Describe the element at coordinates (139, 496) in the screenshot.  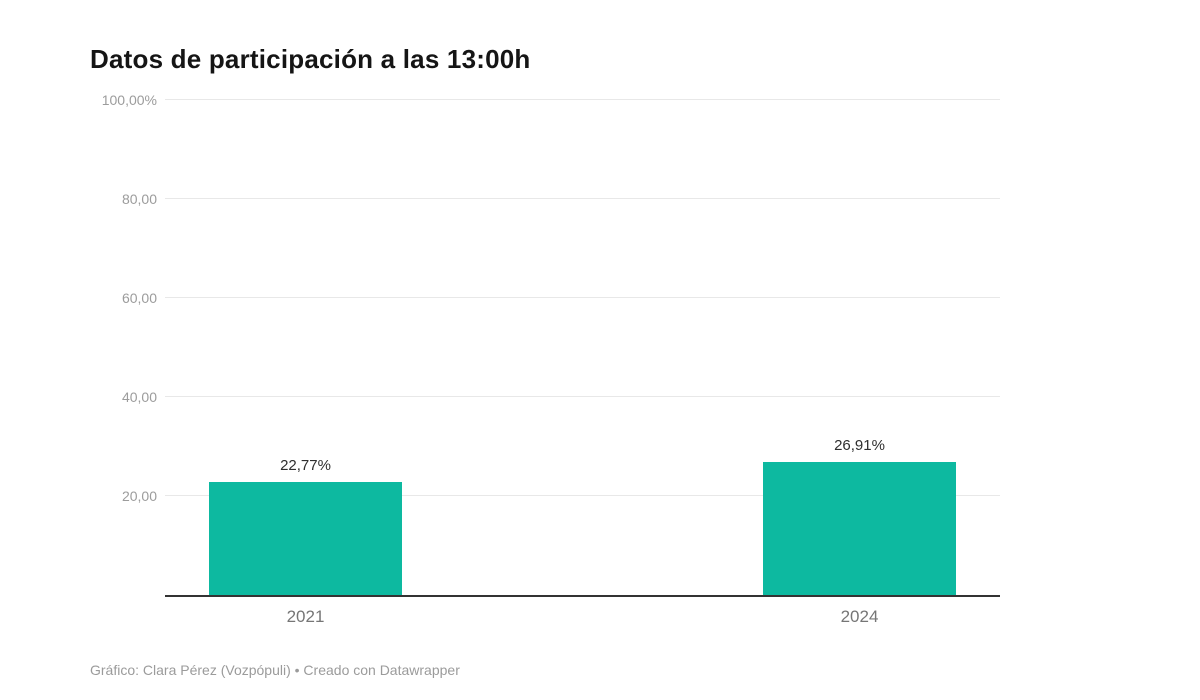
I see `y-axis-tick-label: 20,00` at that location.